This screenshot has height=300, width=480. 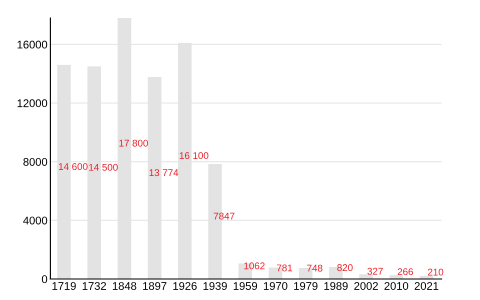 I want to click on x-tick-label: 2002, so click(x=366, y=286).